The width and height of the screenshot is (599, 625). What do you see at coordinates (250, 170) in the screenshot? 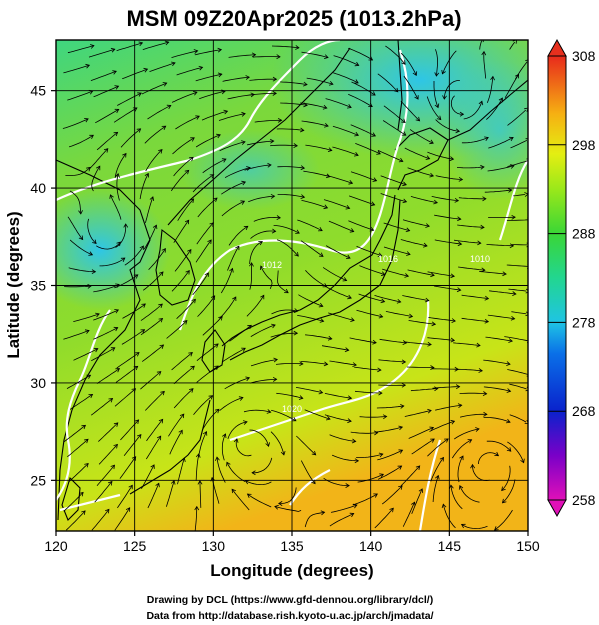
I see `cold-region-korea-east` at bounding box center [250, 170].